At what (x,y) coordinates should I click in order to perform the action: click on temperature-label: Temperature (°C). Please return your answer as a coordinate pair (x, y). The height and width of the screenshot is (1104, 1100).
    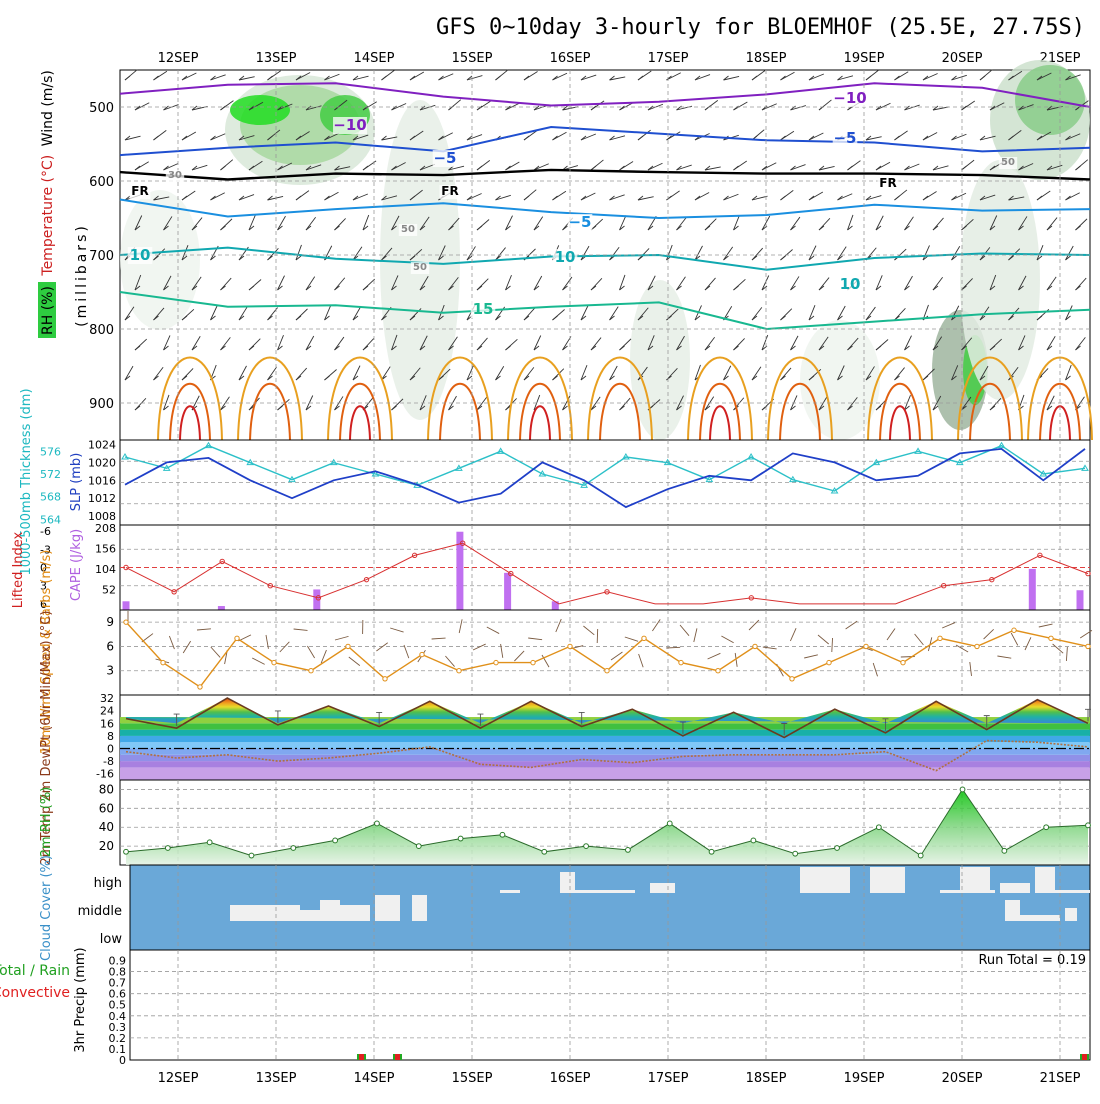
    Looking at the image, I should click on (48, 216).